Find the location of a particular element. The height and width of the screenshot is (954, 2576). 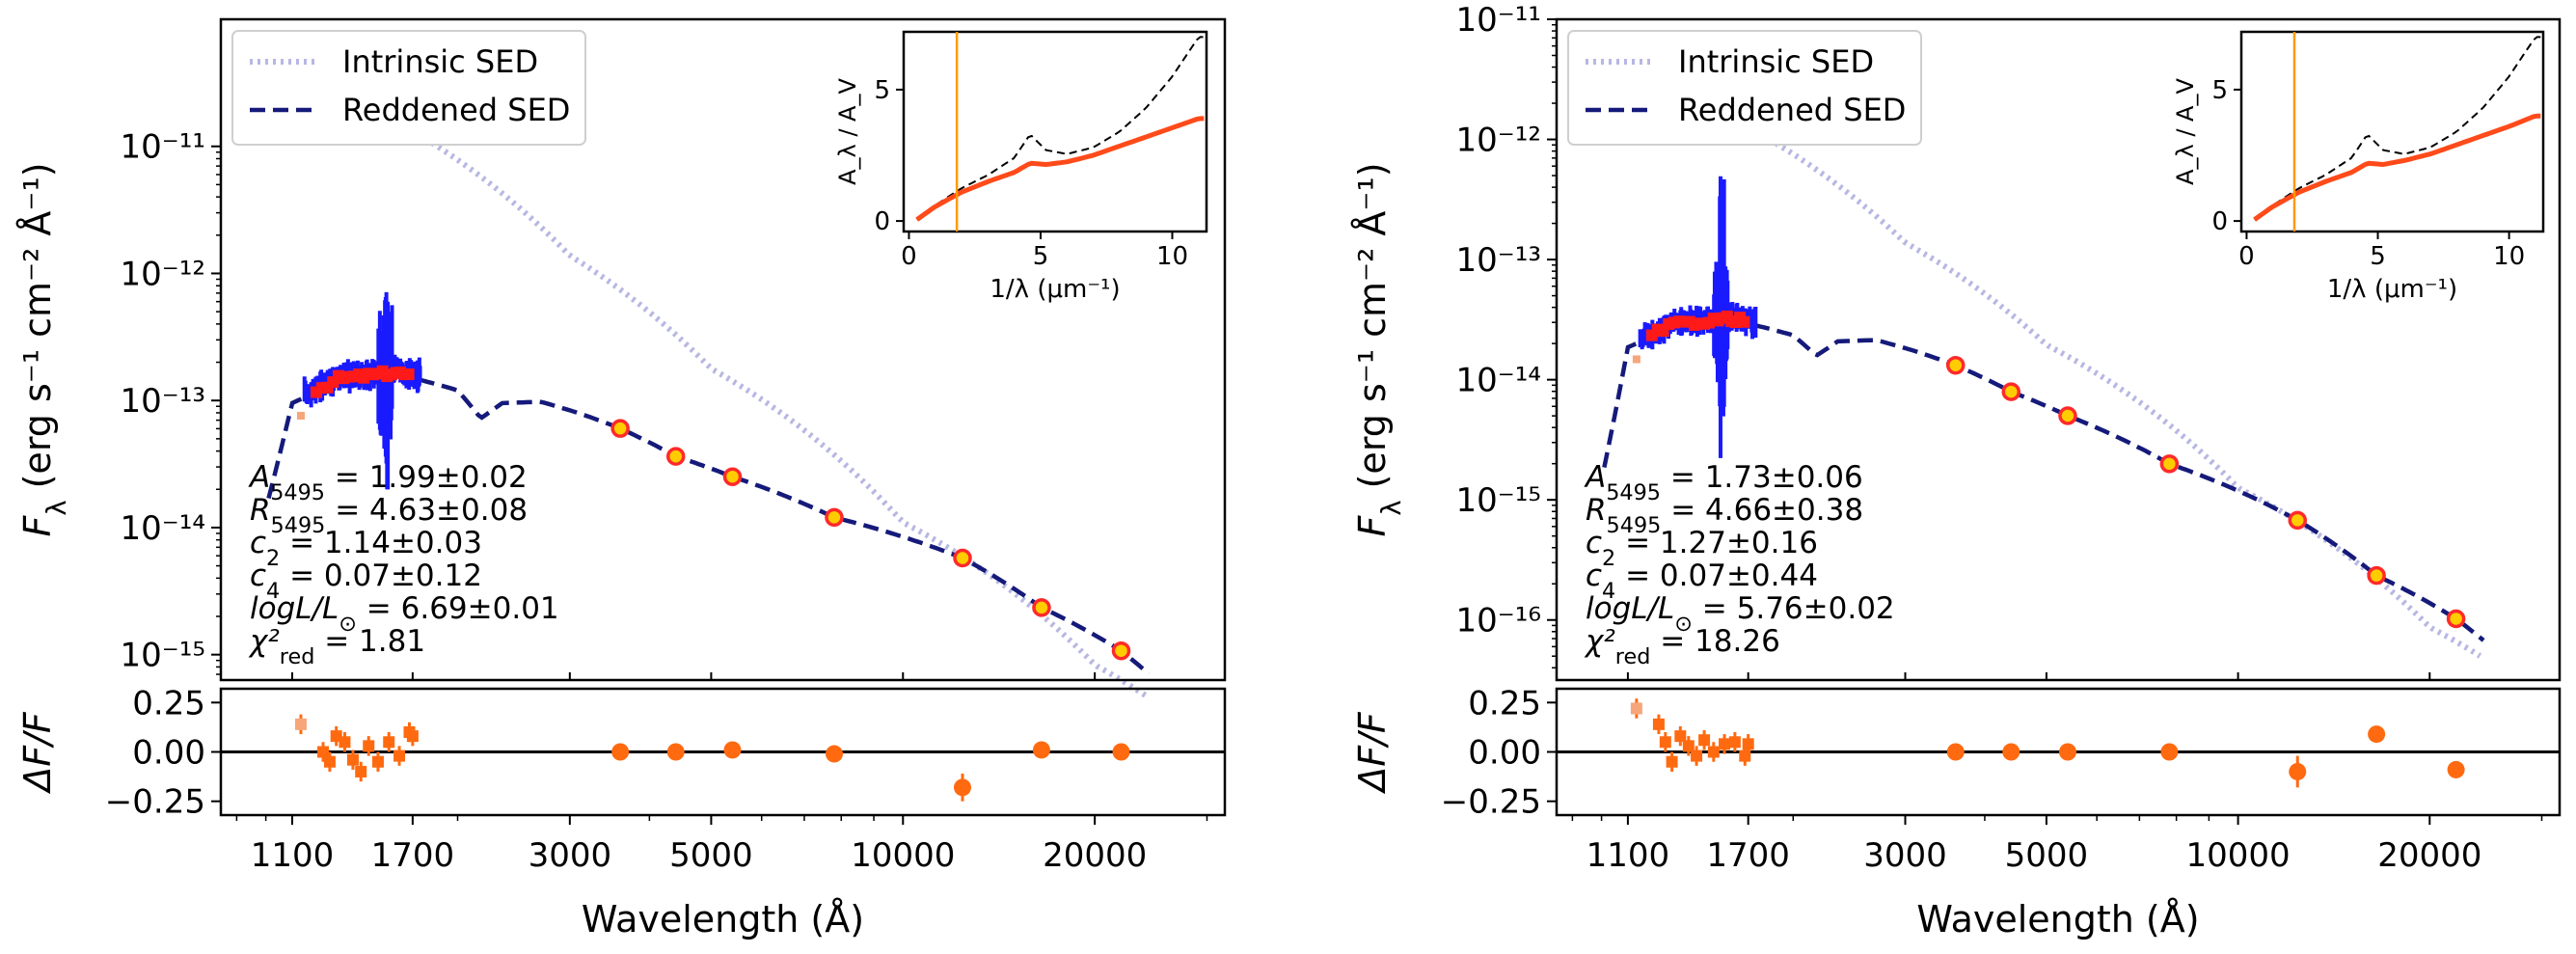

fit-parameter-text: c4 = 0.07±0.44 is located at coordinates (1702, 581).